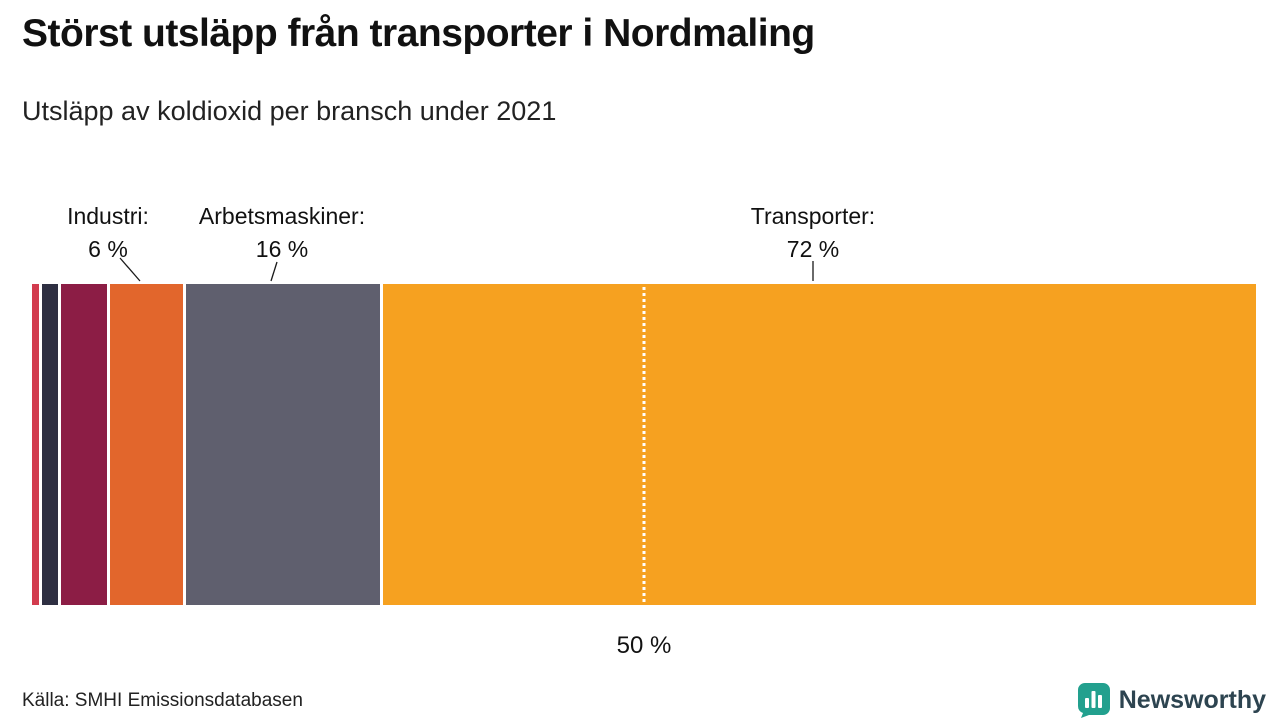 Image resolution: width=1280 pixels, height=720 pixels. I want to click on annotation-transporter-value: 72 %, so click(813, 249).